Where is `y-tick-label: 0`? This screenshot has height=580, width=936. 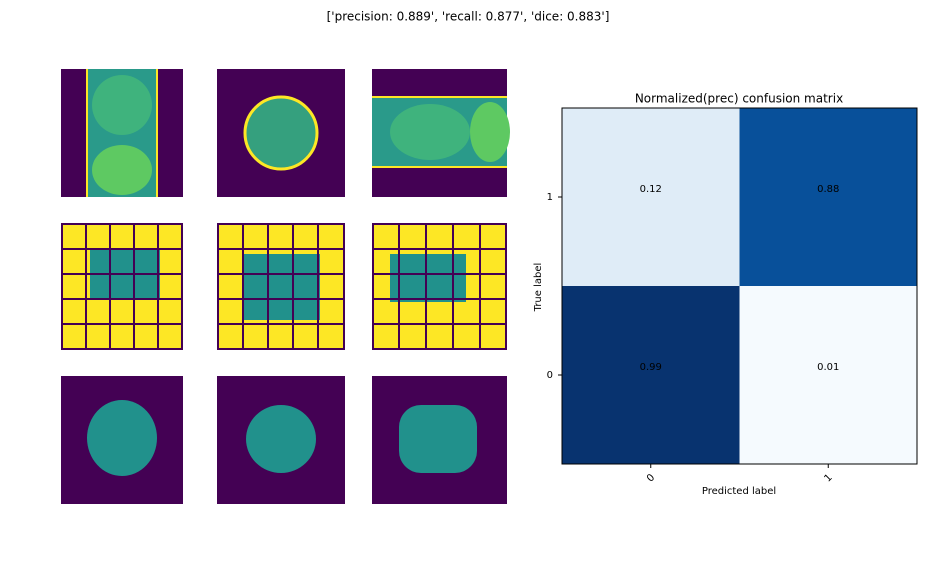
y-tick-label: 0 is located at coordinates (550, 375).